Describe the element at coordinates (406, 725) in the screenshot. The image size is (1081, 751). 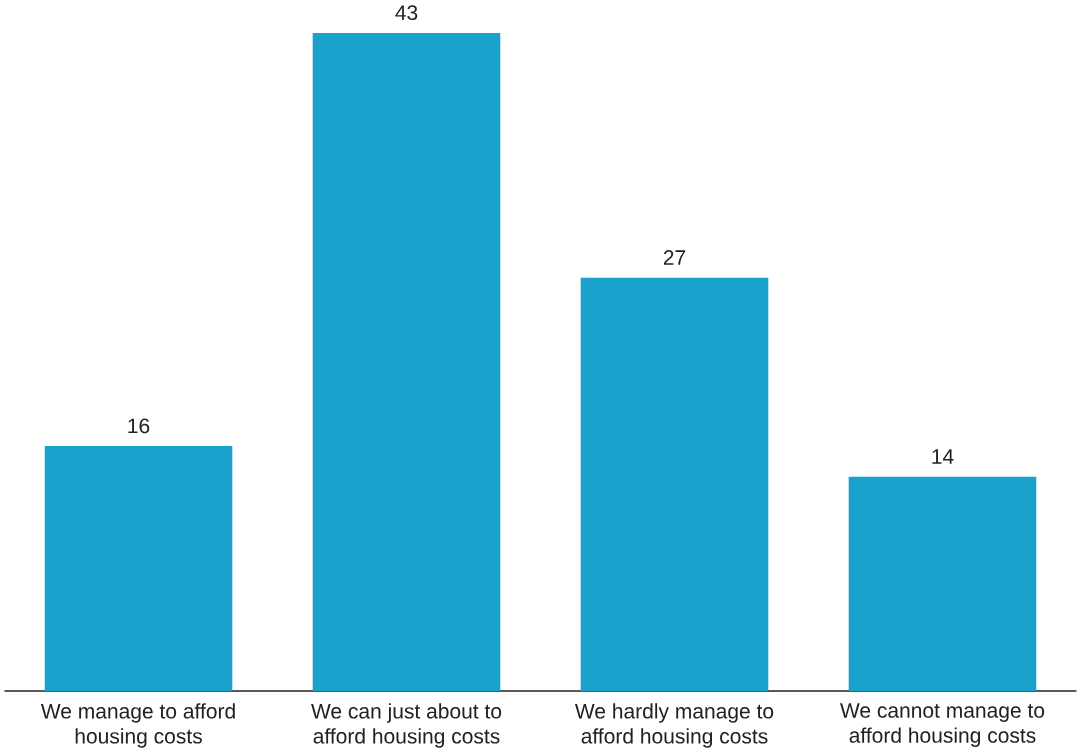
I see `x-tick-label: We can just about to afford housing costs` at that location.